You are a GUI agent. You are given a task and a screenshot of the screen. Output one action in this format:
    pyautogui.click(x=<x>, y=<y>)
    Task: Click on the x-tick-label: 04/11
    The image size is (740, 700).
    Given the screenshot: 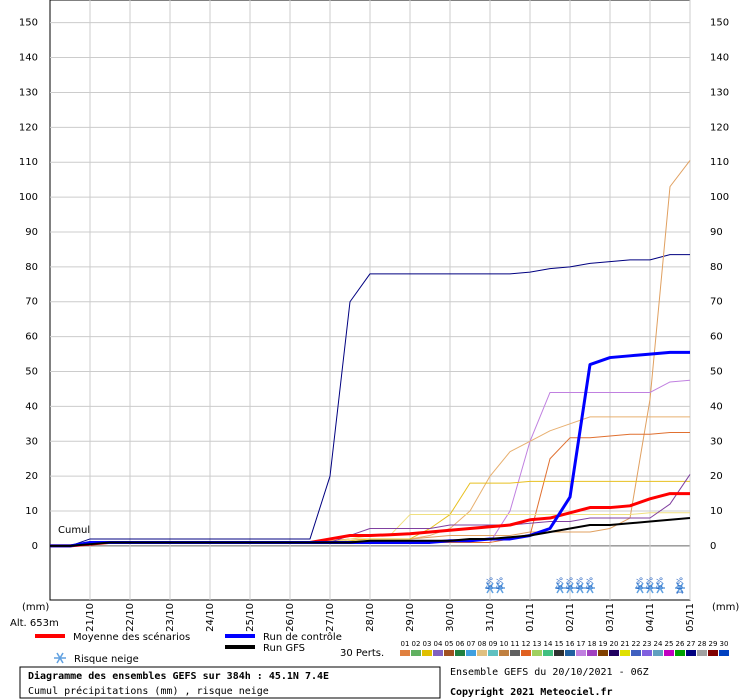 What is the action you would take?
    pyautogui.click(x=650, y=617)
    